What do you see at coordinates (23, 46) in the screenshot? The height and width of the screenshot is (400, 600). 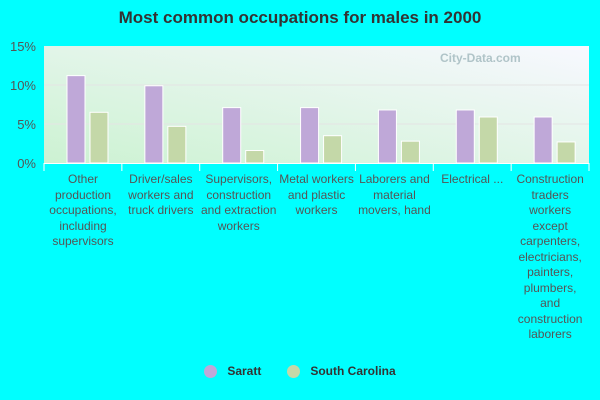 I see `y-tick-label: 15%` at bounding box center [23, 46].